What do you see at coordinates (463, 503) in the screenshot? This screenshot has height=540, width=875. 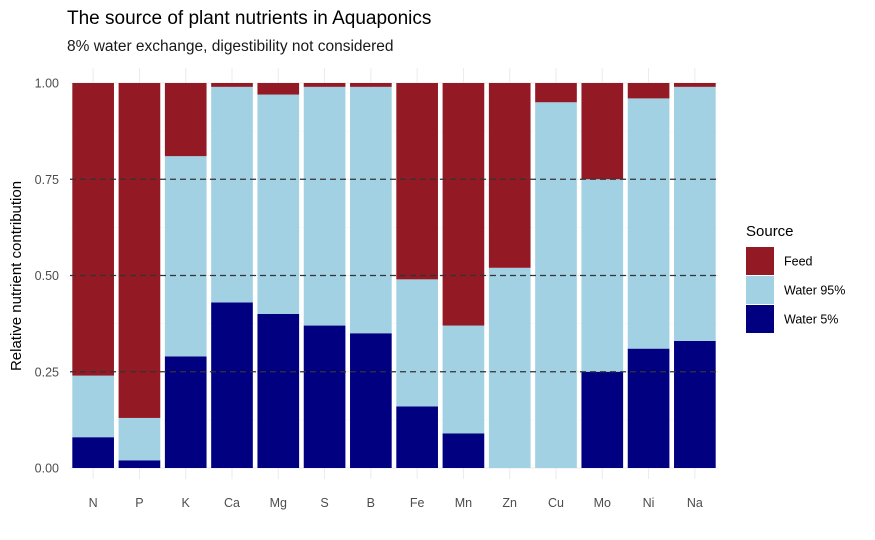 I see `x-tick-label: Mn` at bounding box center [463, 503].